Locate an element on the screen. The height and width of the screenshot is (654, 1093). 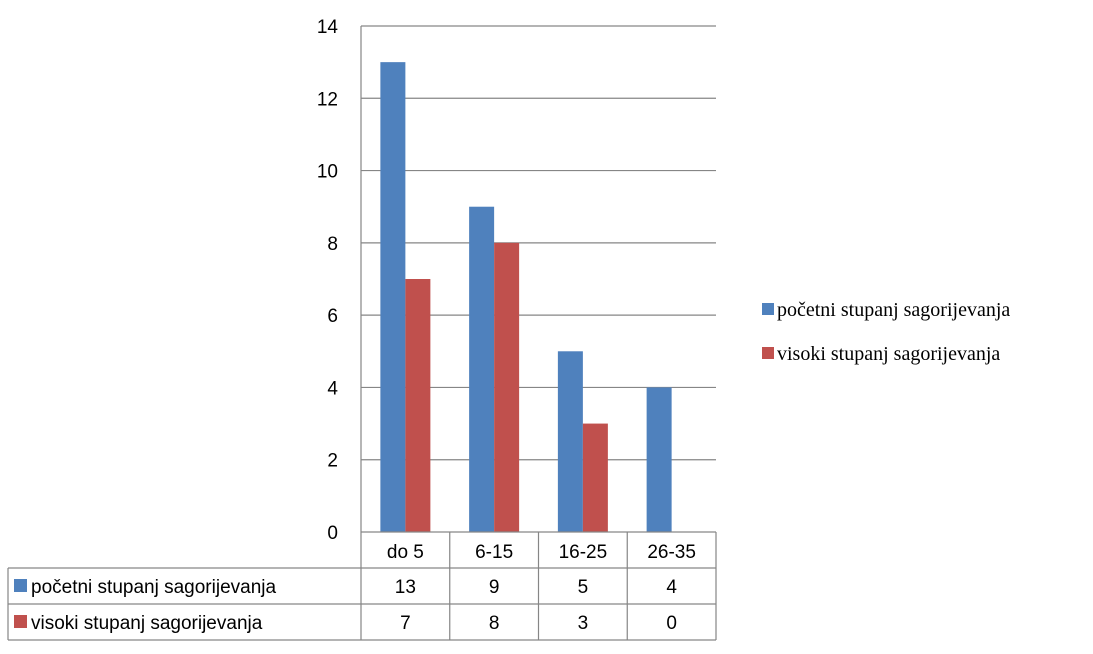
y-tick-label: 0 is located at coordinates (332, 533).